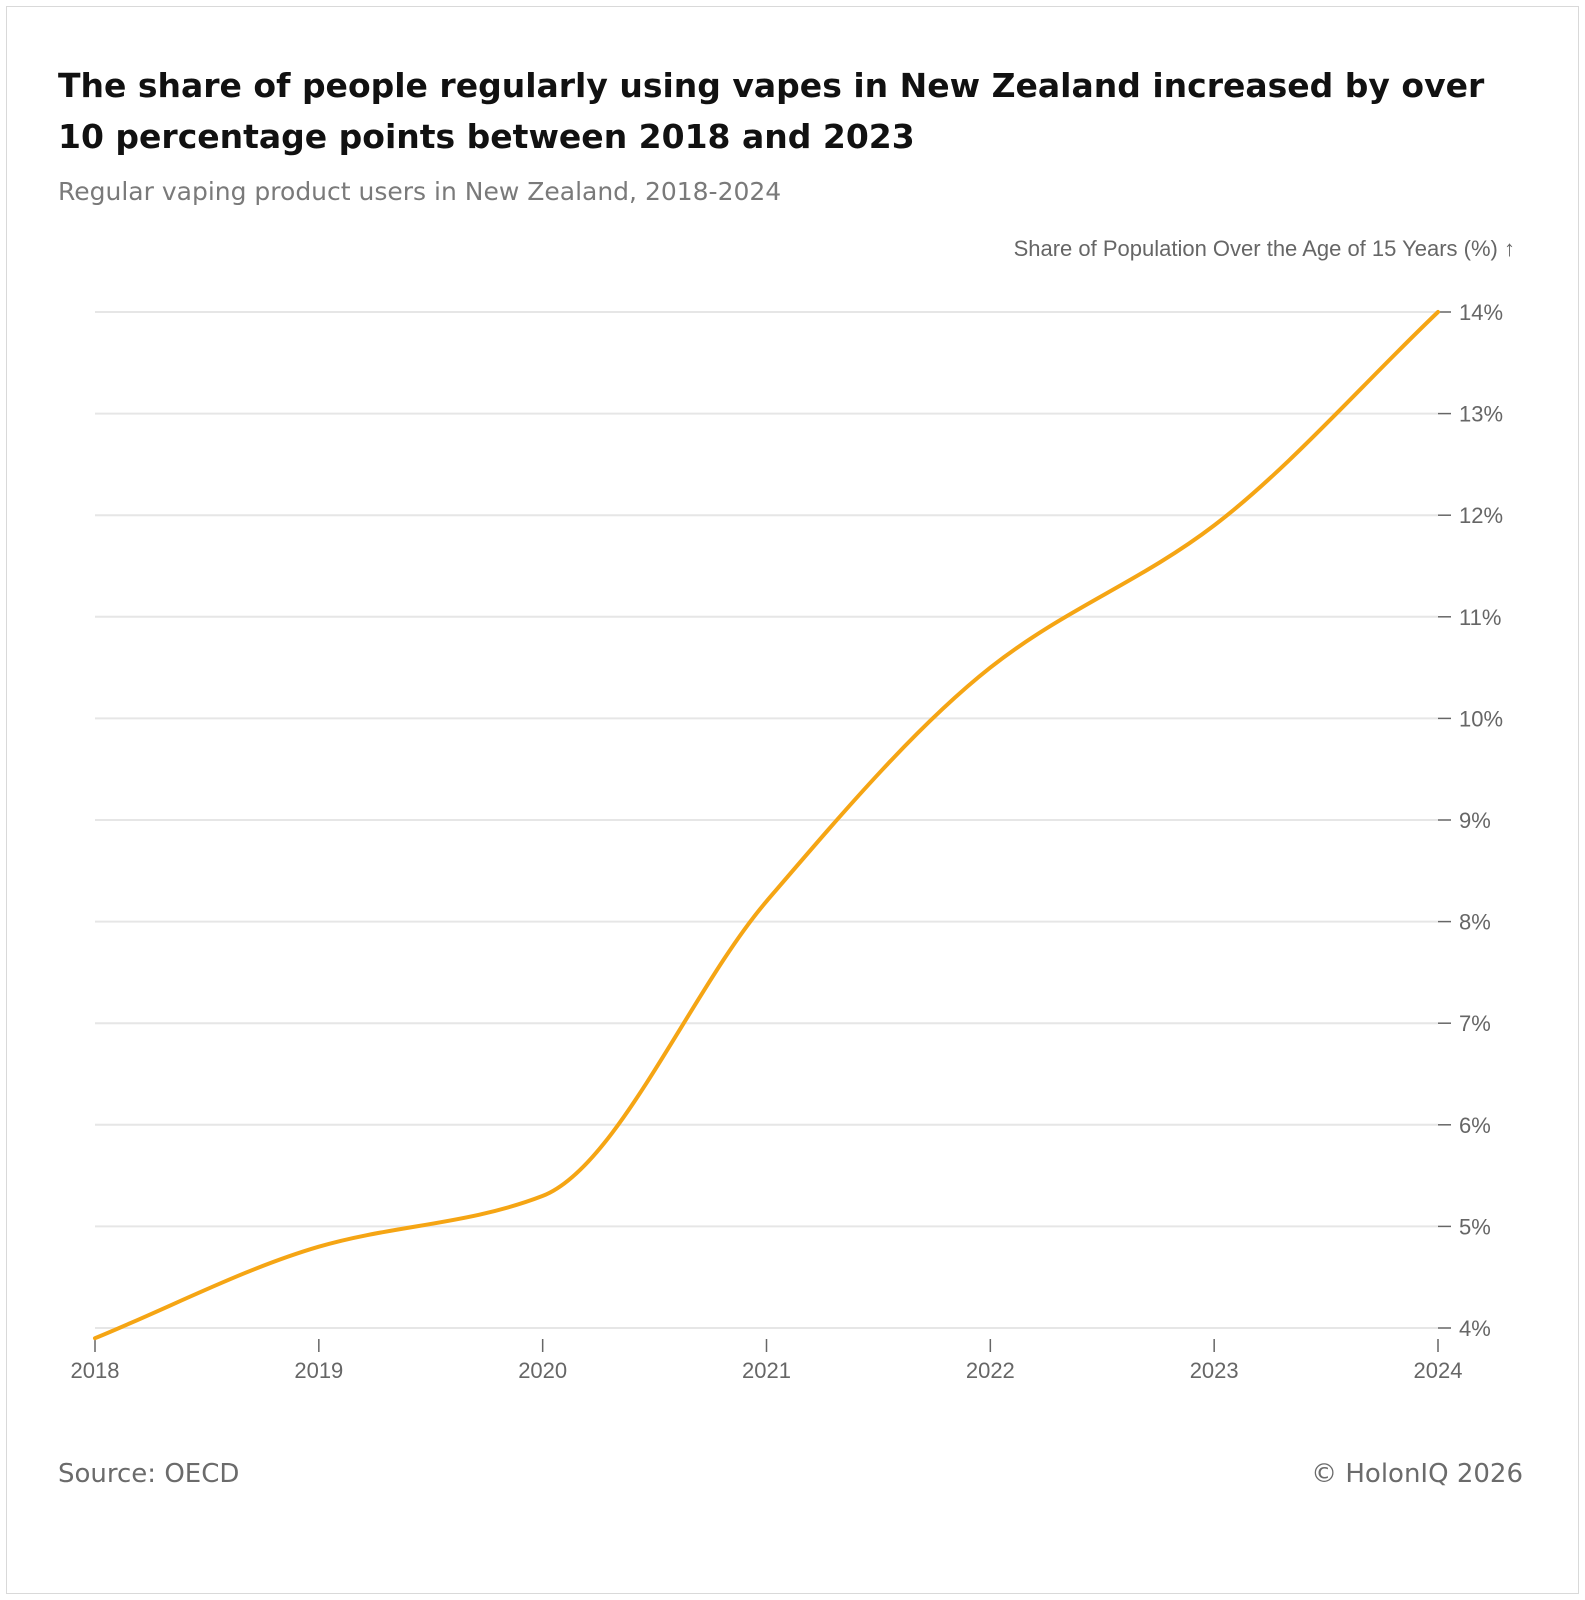 Image resolution: width=1585 pixels, height=1600 pixels. I want to click on y-tick-label: 12%, so click(1481, 515).